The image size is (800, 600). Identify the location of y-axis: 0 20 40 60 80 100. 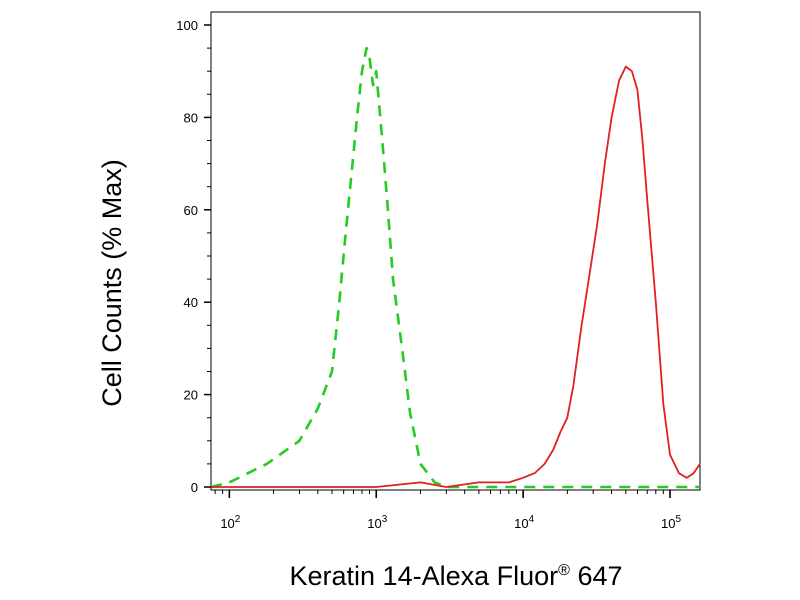
(193, 256).